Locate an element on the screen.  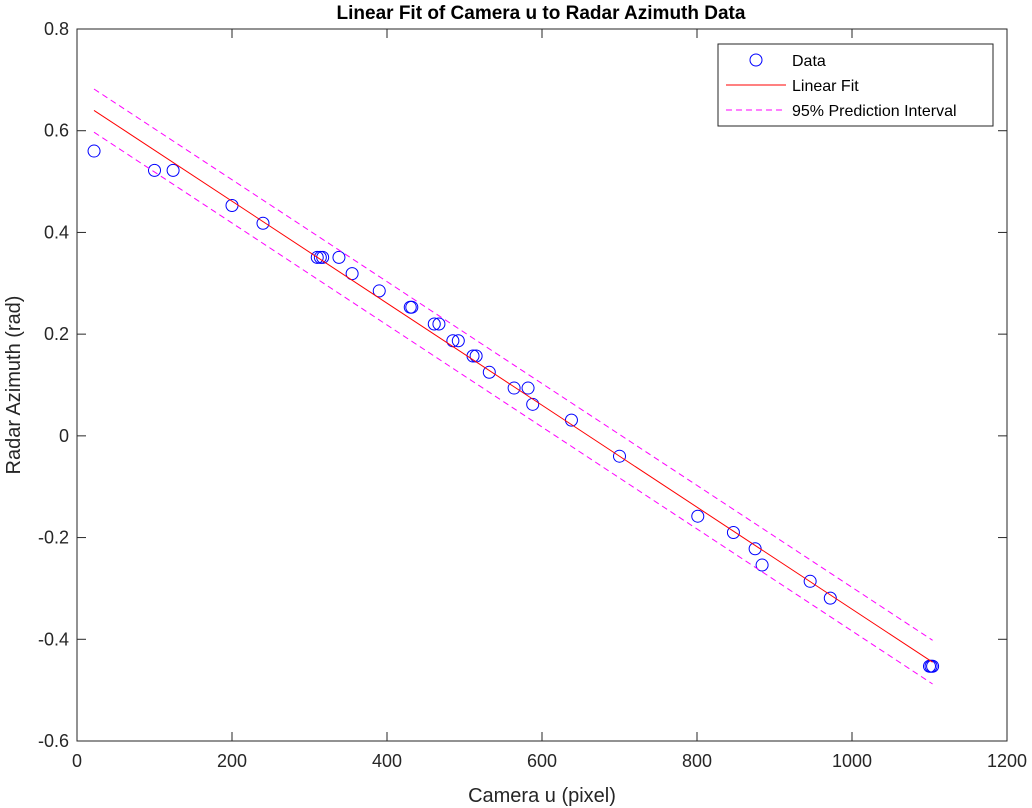
y-tick-label: 0 is located at coordinates (64, 436).